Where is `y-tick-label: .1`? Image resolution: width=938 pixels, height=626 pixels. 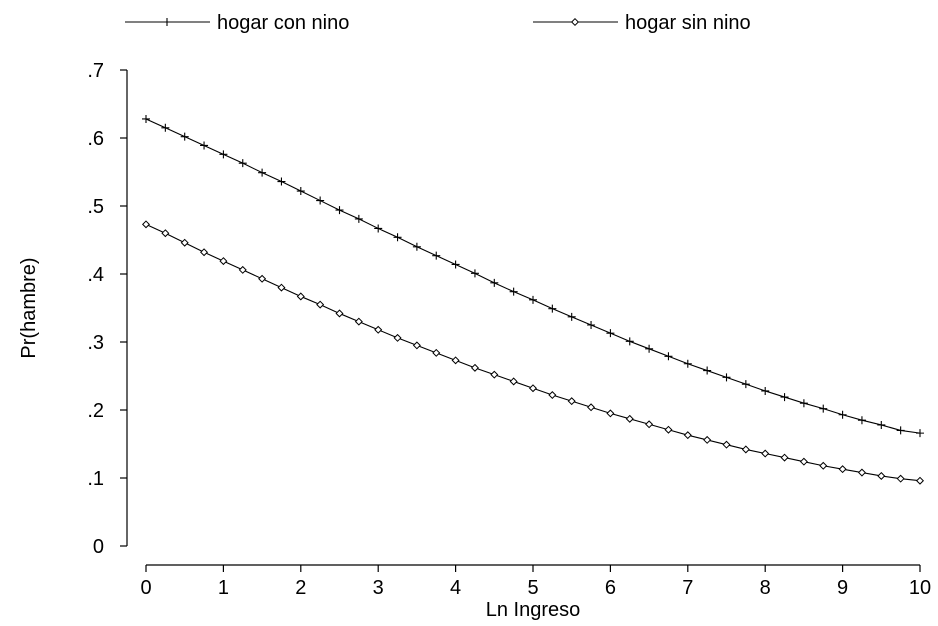 y-tick-label: .1 is located at coordinates (95, 479).